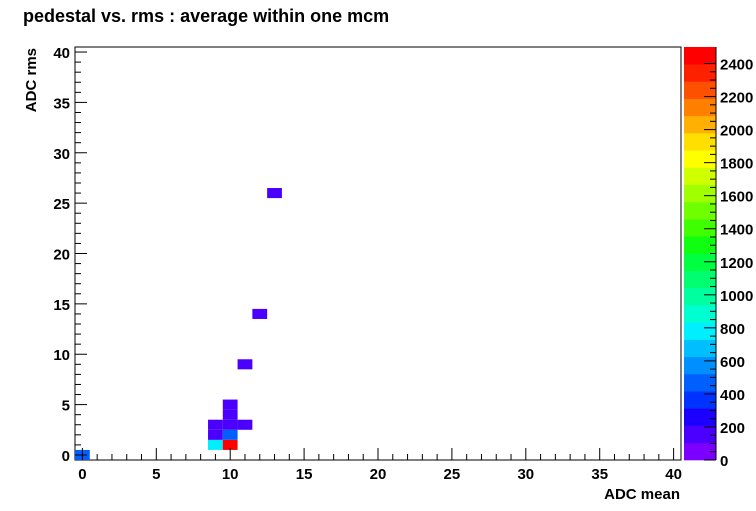 The width and height of the screenshot is (756, 511). What do you see at coordinates (736, 98) in the screenshot?
I see `colorbar-tick-label: 2200` at bounding box center [736, 98].